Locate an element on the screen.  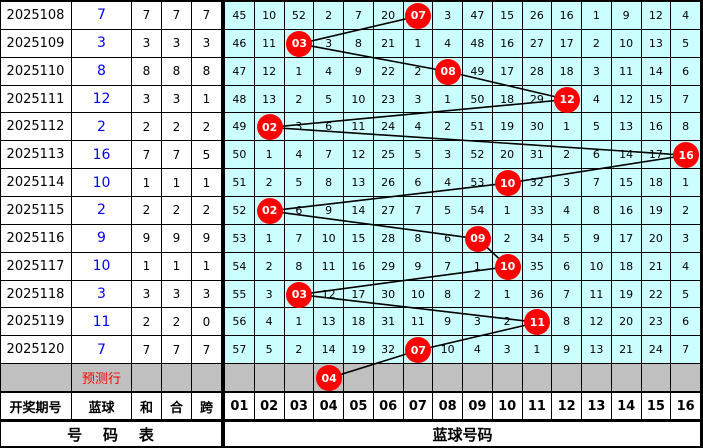
row-he2: 1 is located at coordinates (177, 266).